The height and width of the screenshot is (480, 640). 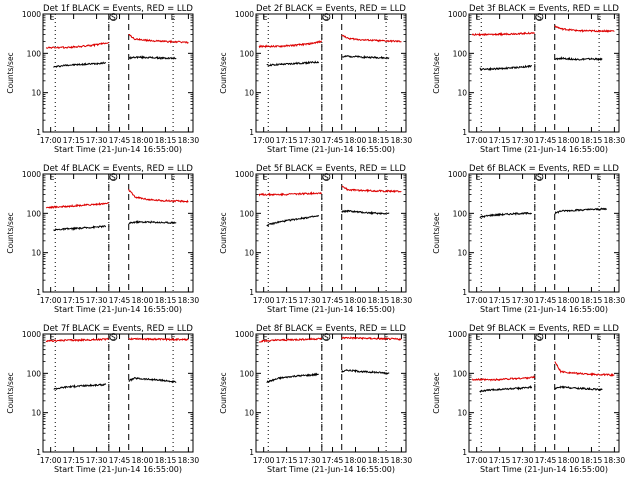 What do you see at coordinates (544, 169) in the screenshot?
I see `chart-title: Det 6f BLACK = Events, RED = LLD` at bounding box center [544, 169].